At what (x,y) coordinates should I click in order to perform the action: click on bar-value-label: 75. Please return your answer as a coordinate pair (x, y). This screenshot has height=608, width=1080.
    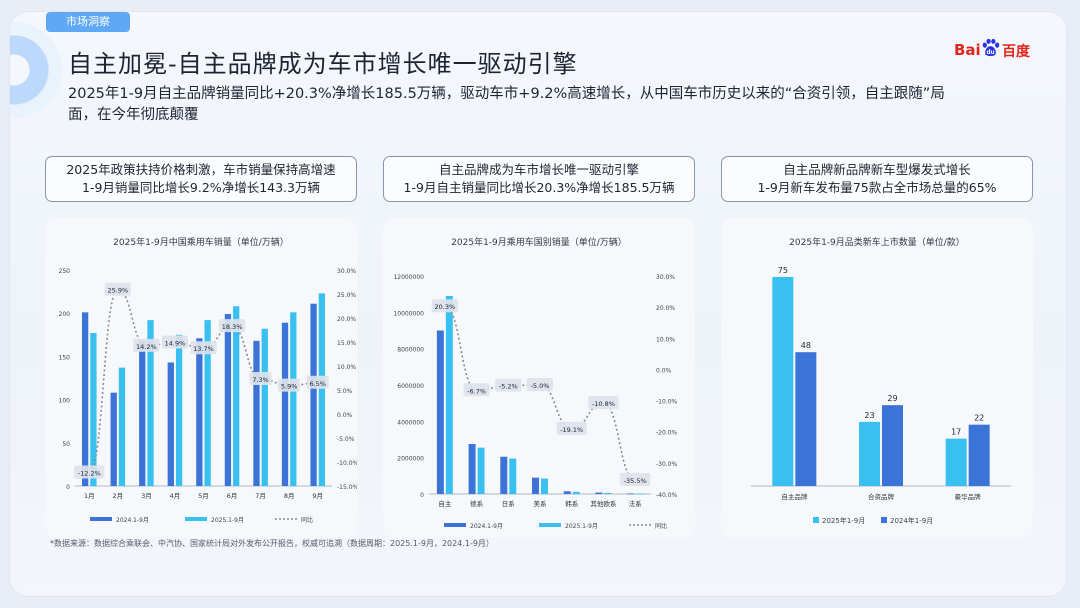
    Looking at the image, I should click on (783, 270).